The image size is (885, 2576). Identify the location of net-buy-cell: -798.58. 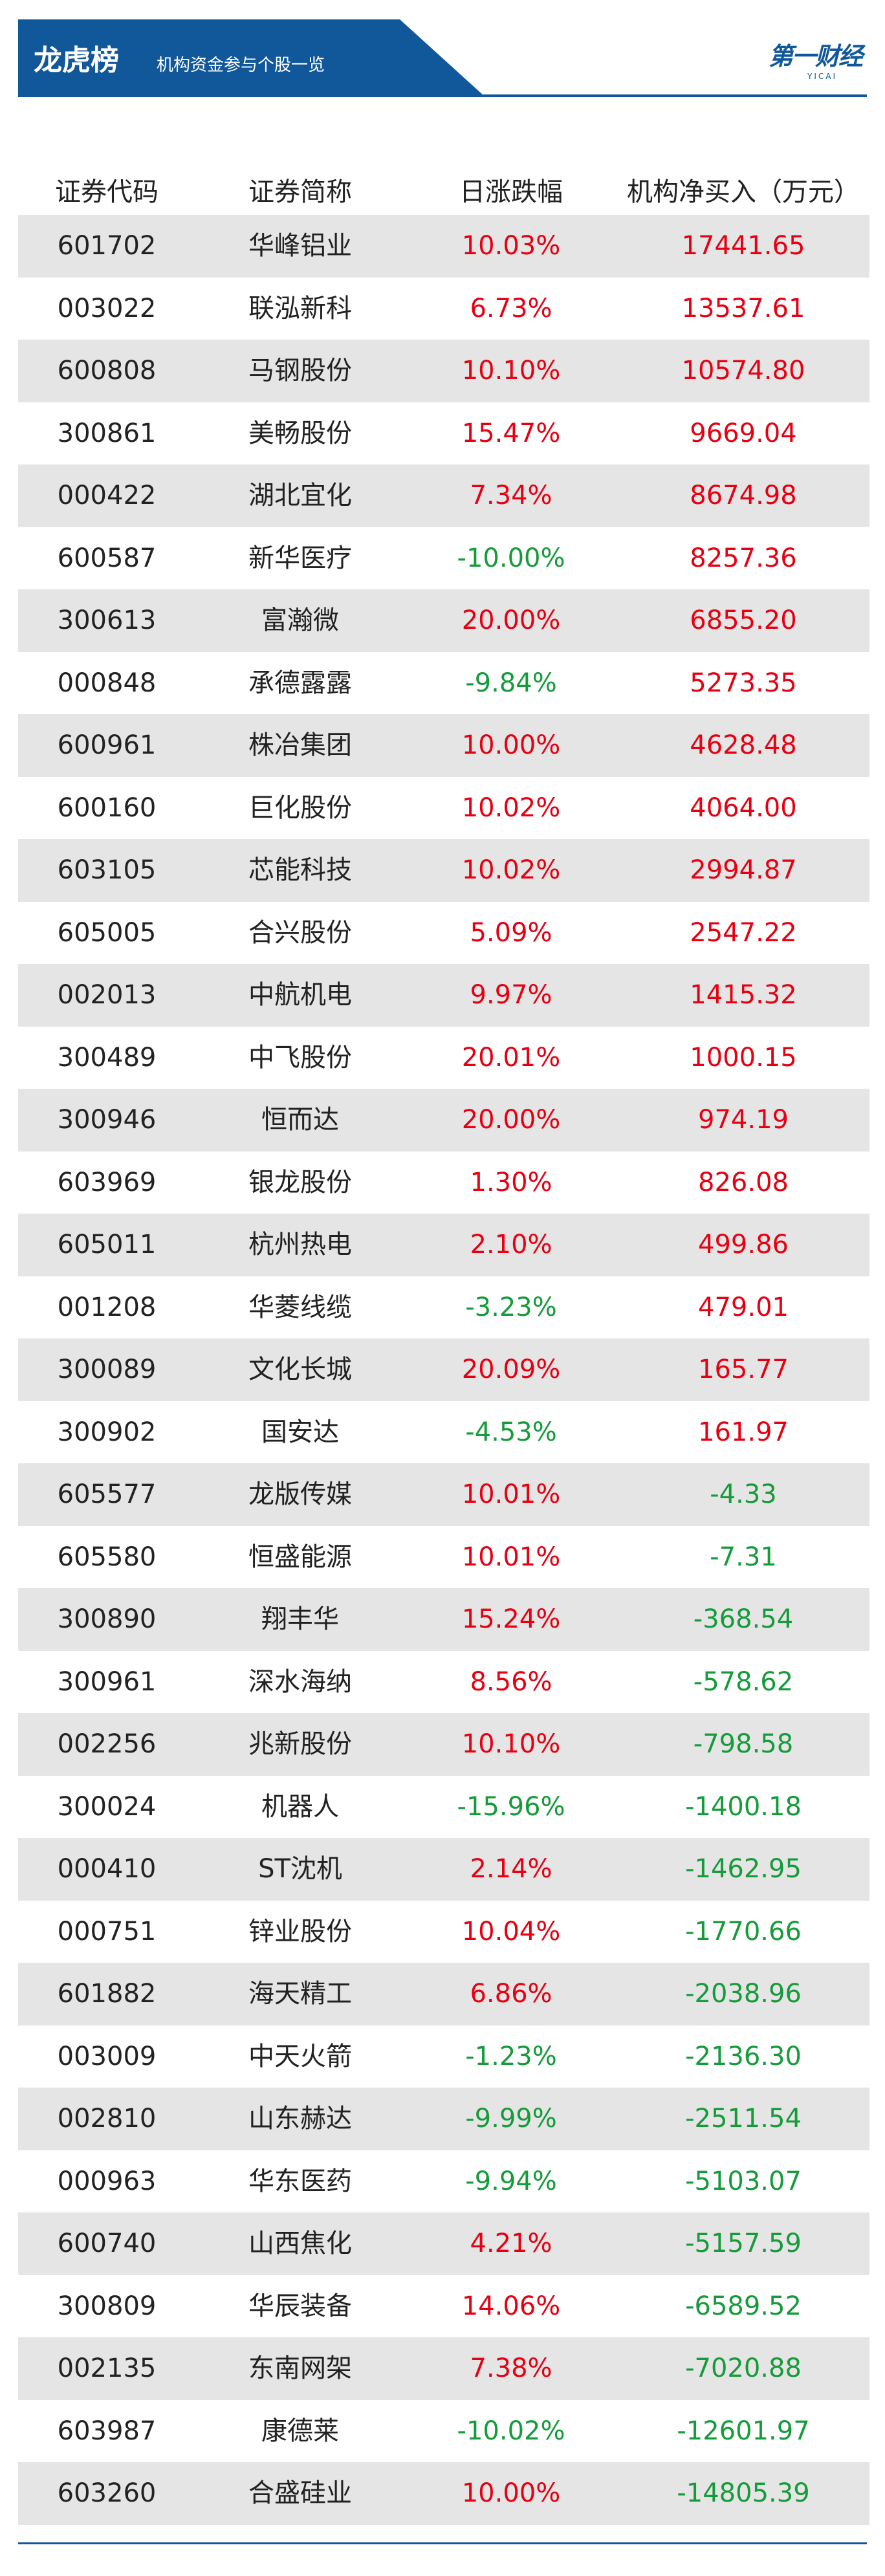
(743, 1744).